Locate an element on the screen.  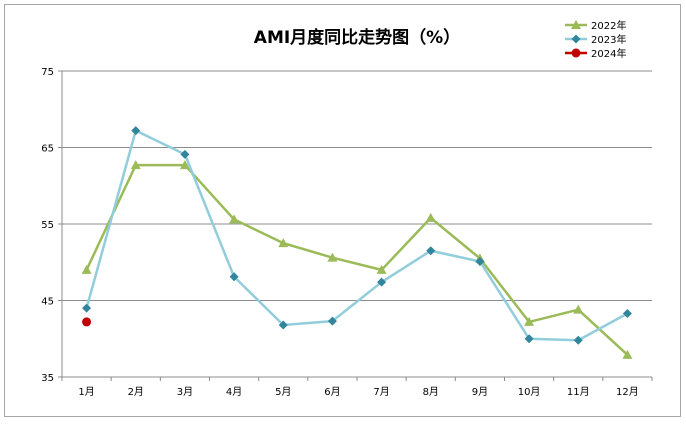
x-tick-label: 5月 is located at coordinates (283, 392).